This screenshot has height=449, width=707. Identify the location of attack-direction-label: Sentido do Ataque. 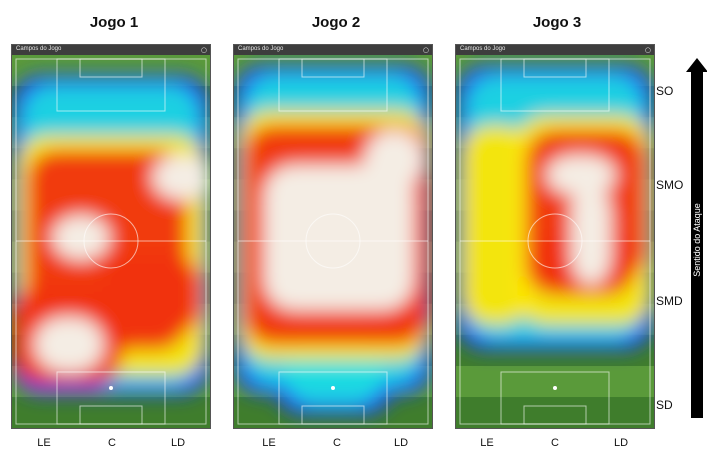
(697, 240).